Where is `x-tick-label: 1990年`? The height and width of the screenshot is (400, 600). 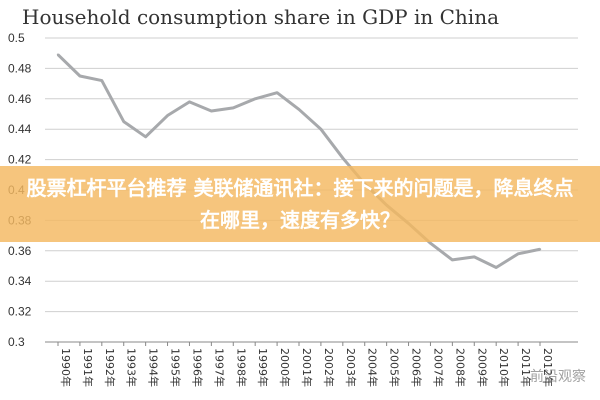 x-tick-label: 1990年 is located at coordinates (66, 367).